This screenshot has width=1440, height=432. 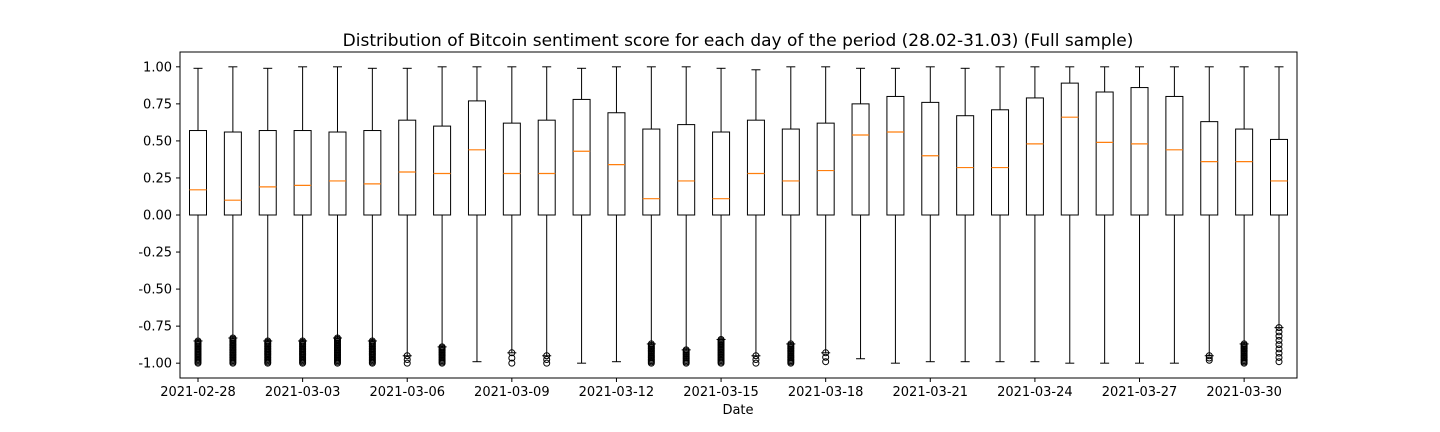 I want to click on x-axis-label: Date, so click(x=737, y=410).